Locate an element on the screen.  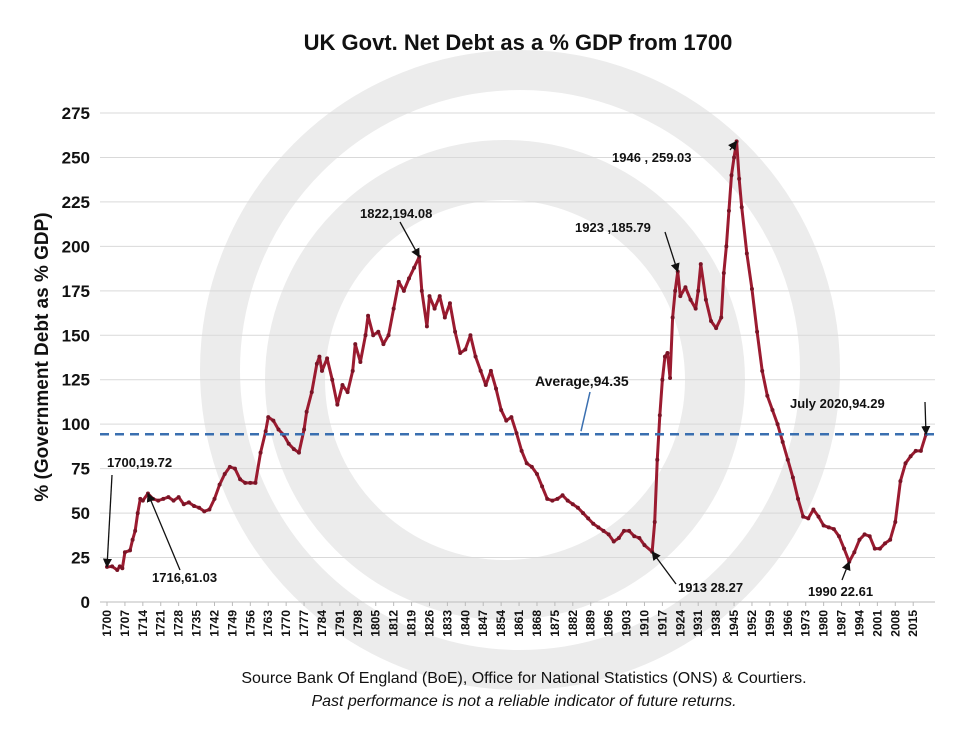
x-tick-label: 1882 is located at coordinates (573, 623).